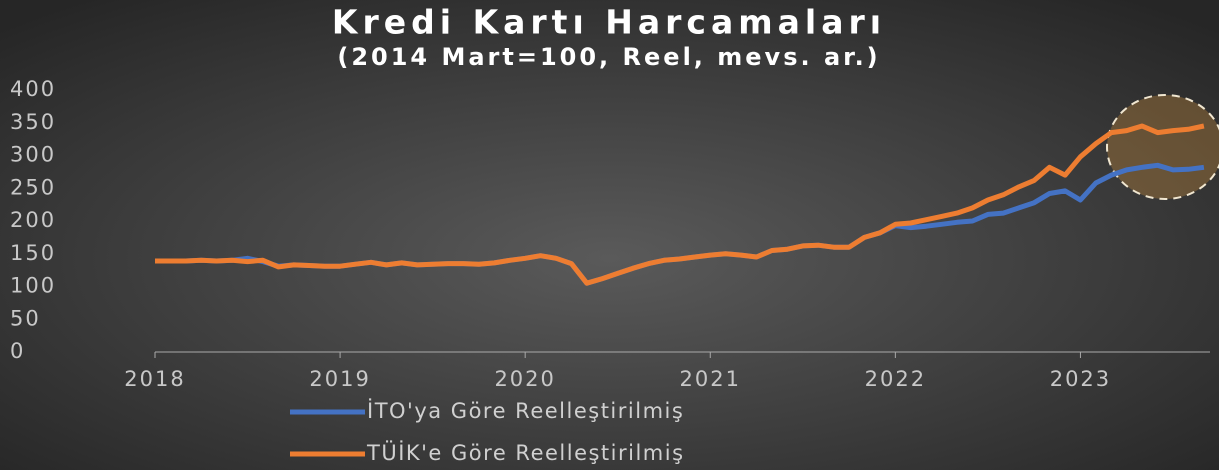 This screenshot has width=1219, height=470. What do you see at coordinates (33, 187) in the screenshot?
I see `y-tick-label: 250` at bounding box center [33, 187].